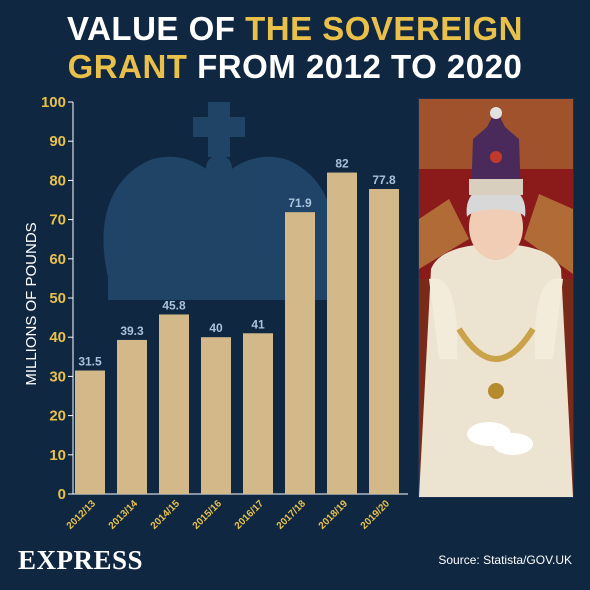 Image resolution: width=590 pixels, height=590 pixels. What do you see at coordinates (292, 515) in the screenshot?
I see `x-tick-label: 2017/18` at bounding box center [292, 515].